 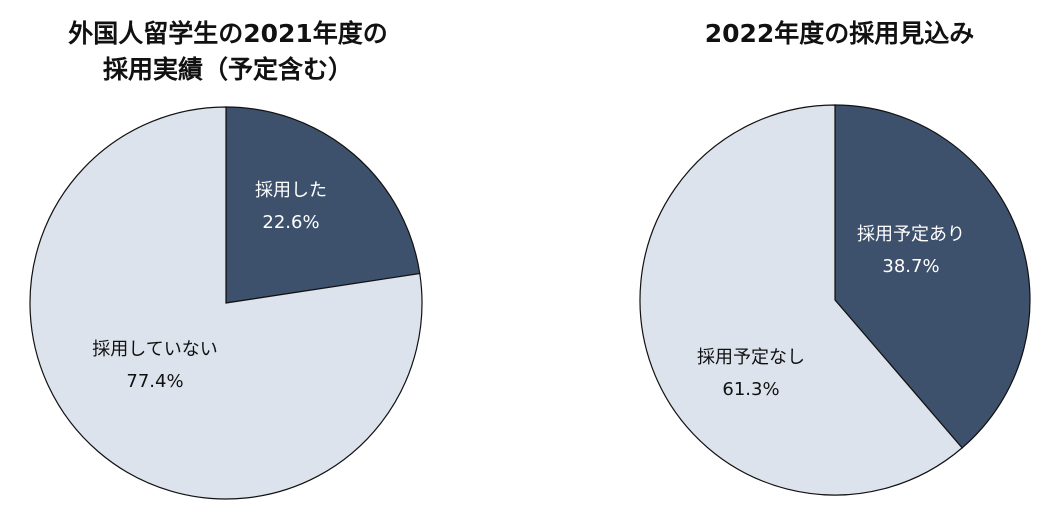 What do you see at coordinates (750, 389) in the screenshot?
I see `slice-value-label: 61.3%` at bounding box center [750, 389].